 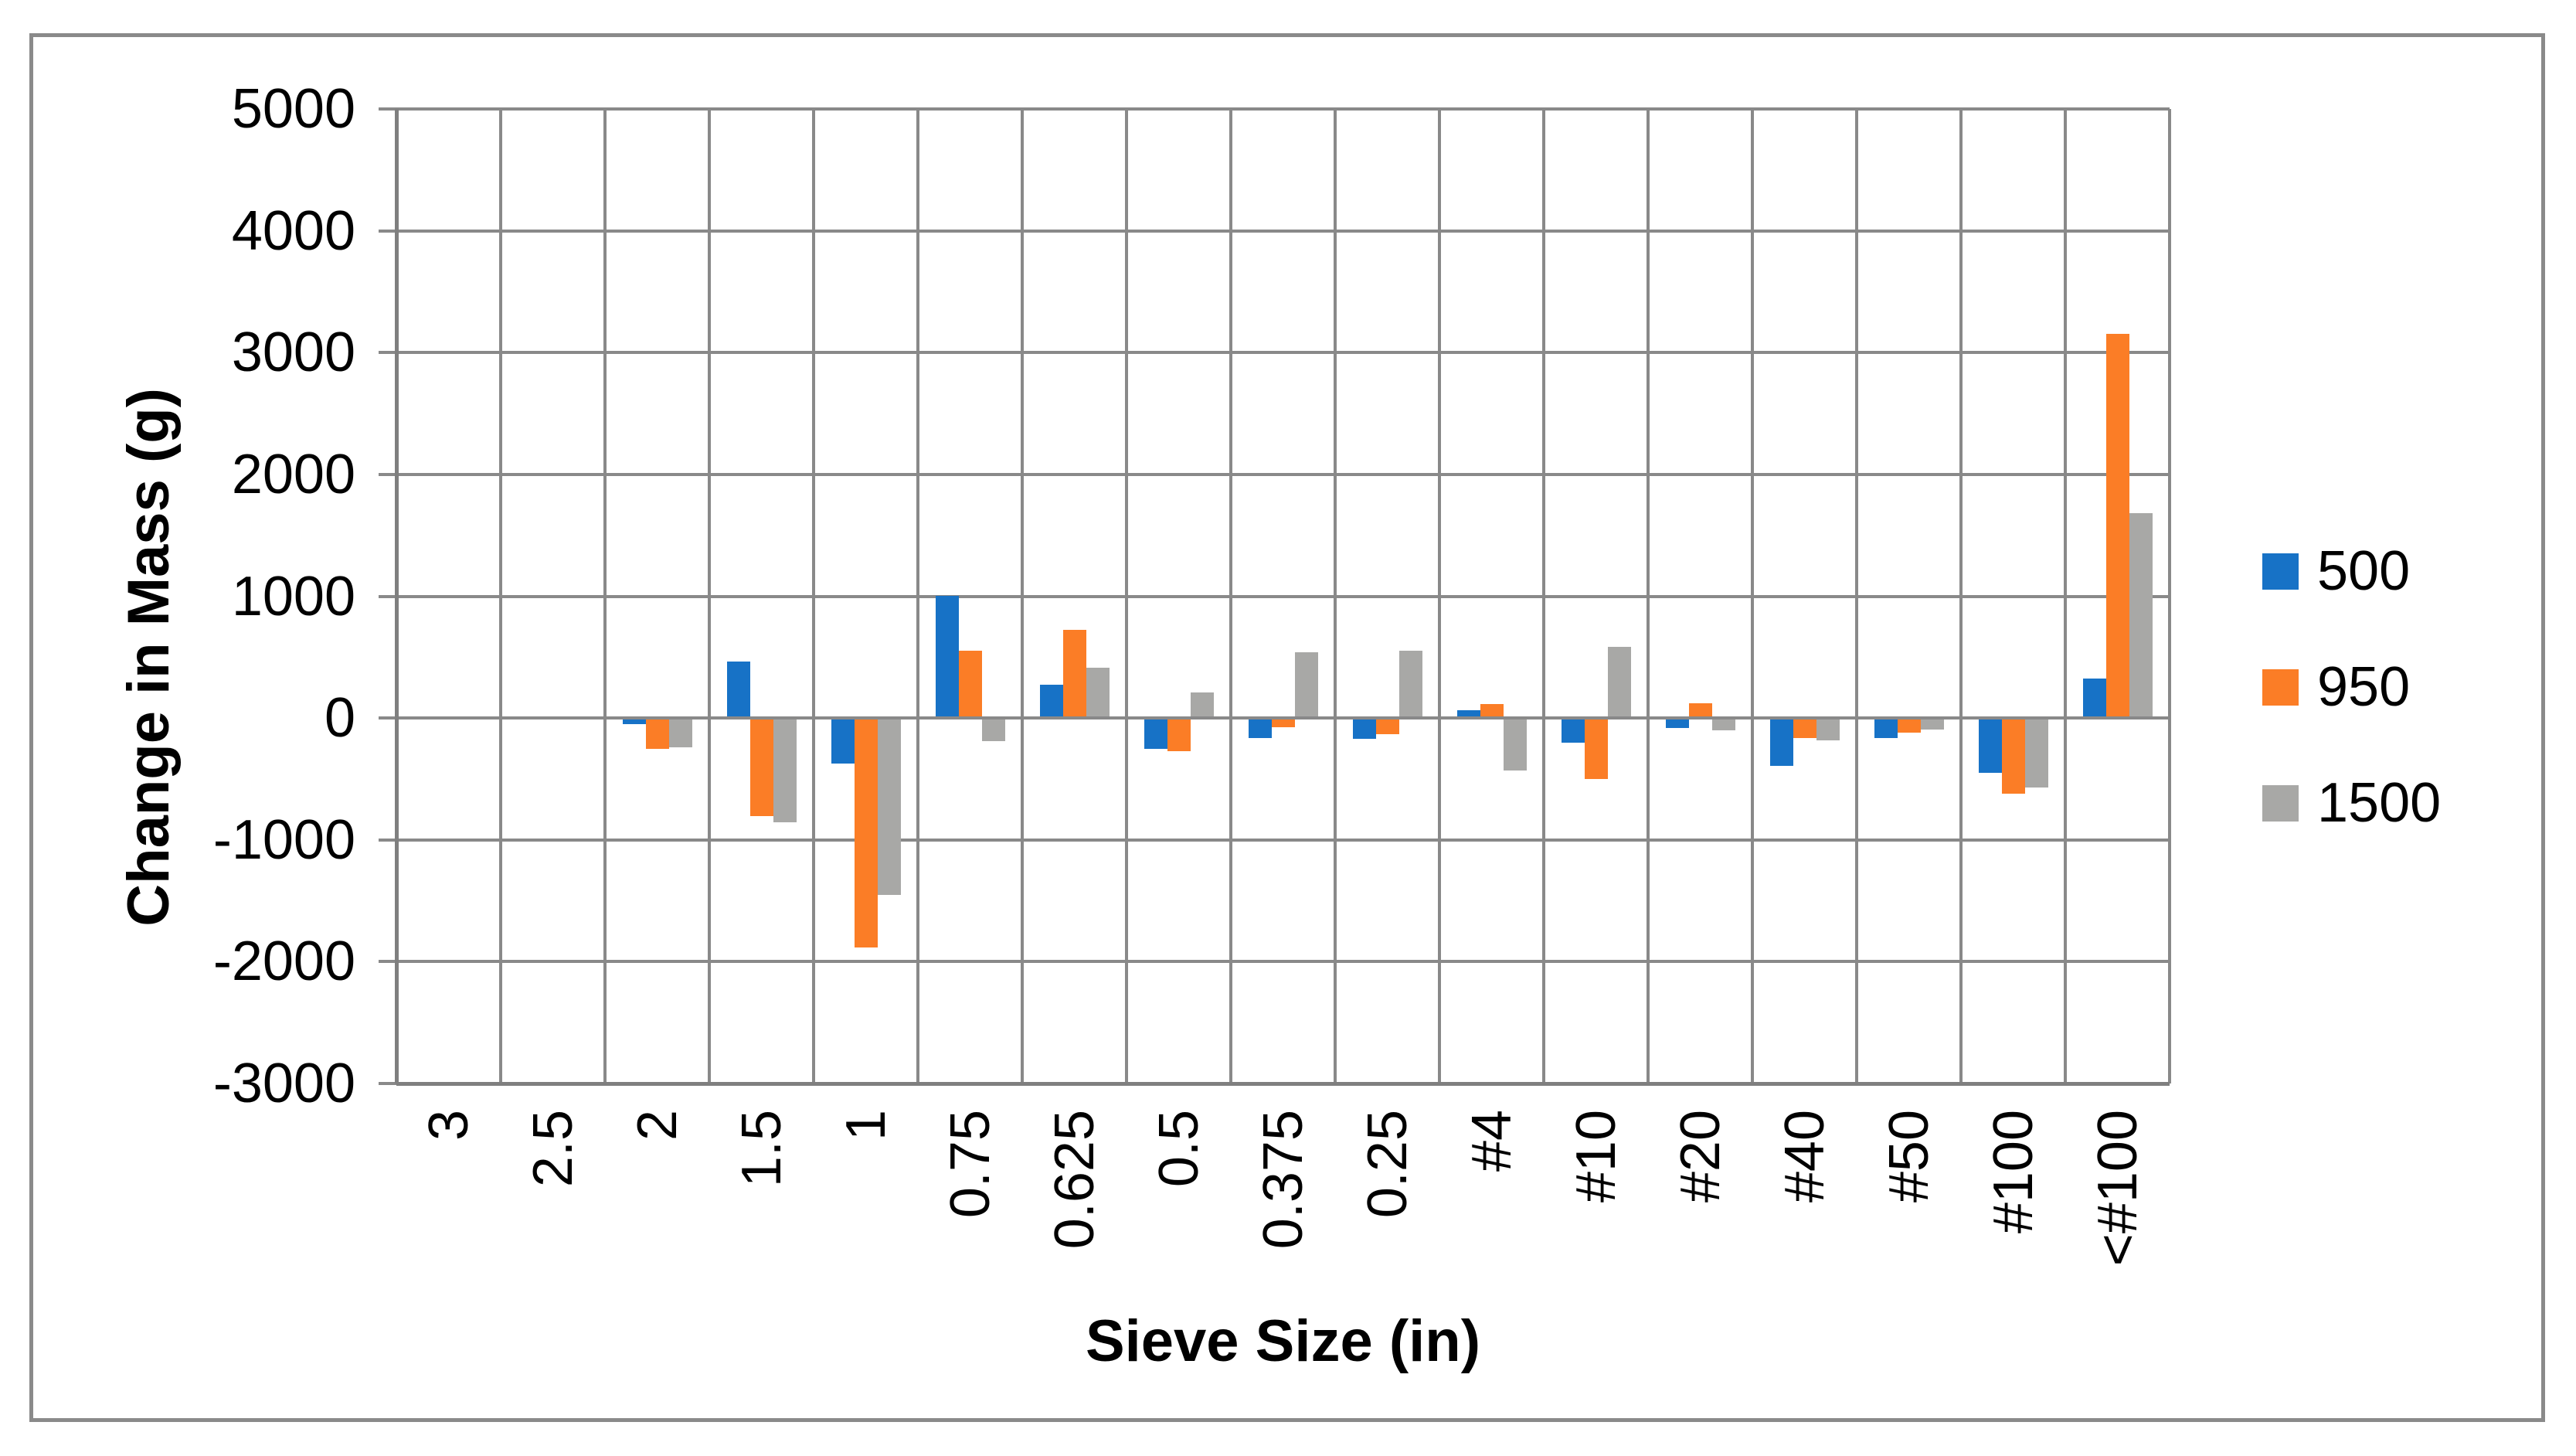 What do you see at coordinates (2364, 571) in the screenshot?
I see `legend-label: 500` at bounding box center [2364, 571].